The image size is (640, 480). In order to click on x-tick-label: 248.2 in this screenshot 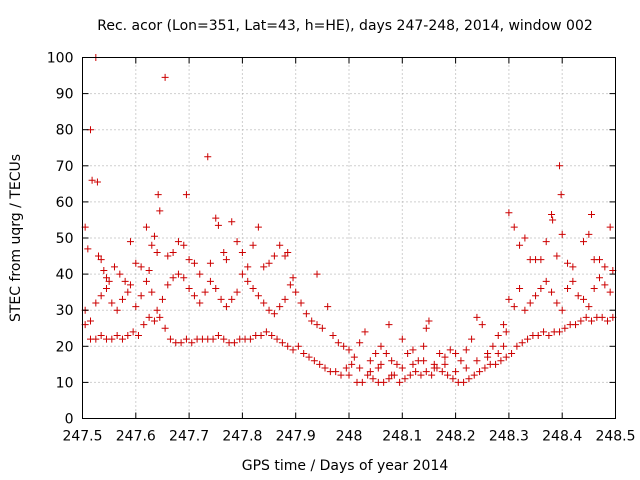, I will do `click(456, 437)`.